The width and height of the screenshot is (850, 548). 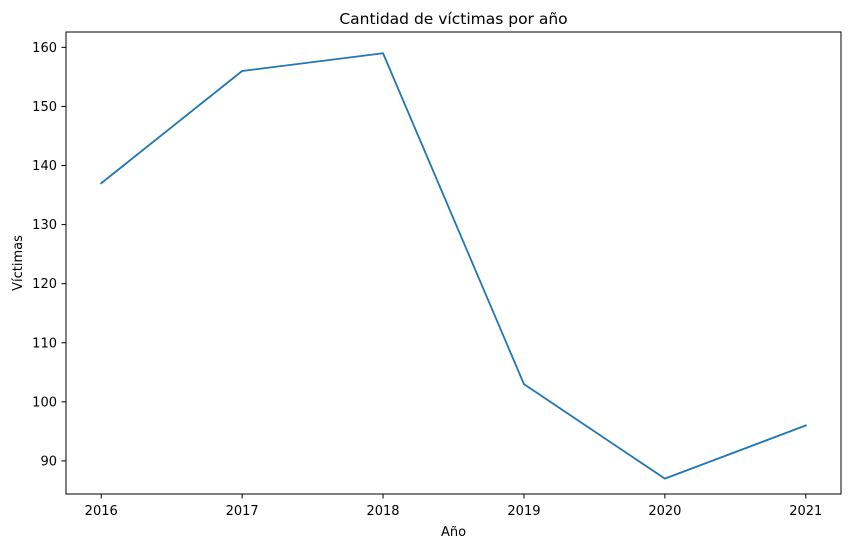 What do you see at coordinates (44, 225) in the screenshot?
I see `y-tick-label: 130` at bounding box center [44, 225].